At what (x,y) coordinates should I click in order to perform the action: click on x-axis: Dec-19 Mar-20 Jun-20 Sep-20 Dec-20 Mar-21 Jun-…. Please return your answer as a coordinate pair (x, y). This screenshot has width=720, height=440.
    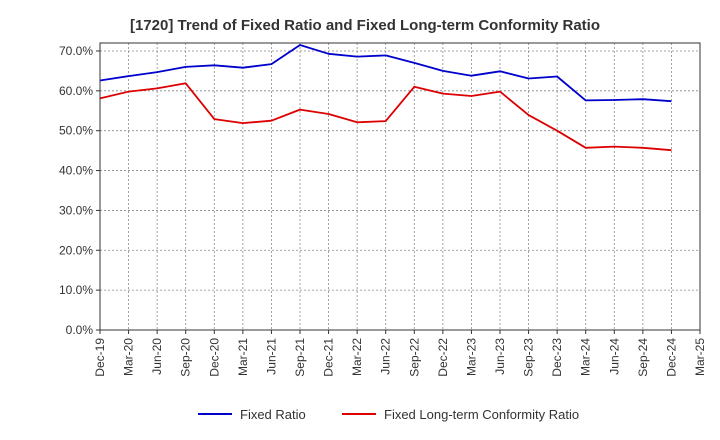
    Looking at the image, I should click on (400, 353).